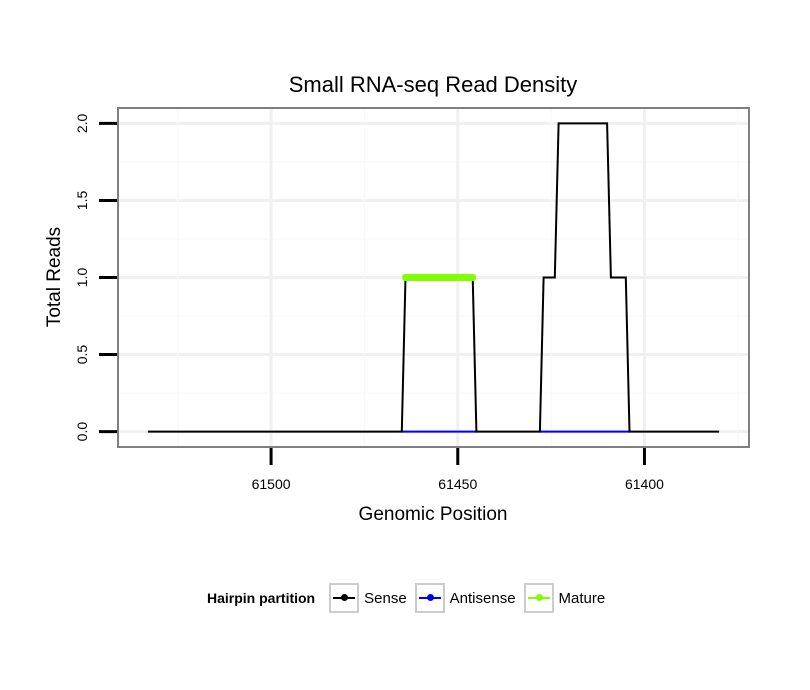  What do you see at coordinates (458, 470) in the screenshot?
I see `x-axis: 61500 61450 61400` at bounding box center [458, 470].